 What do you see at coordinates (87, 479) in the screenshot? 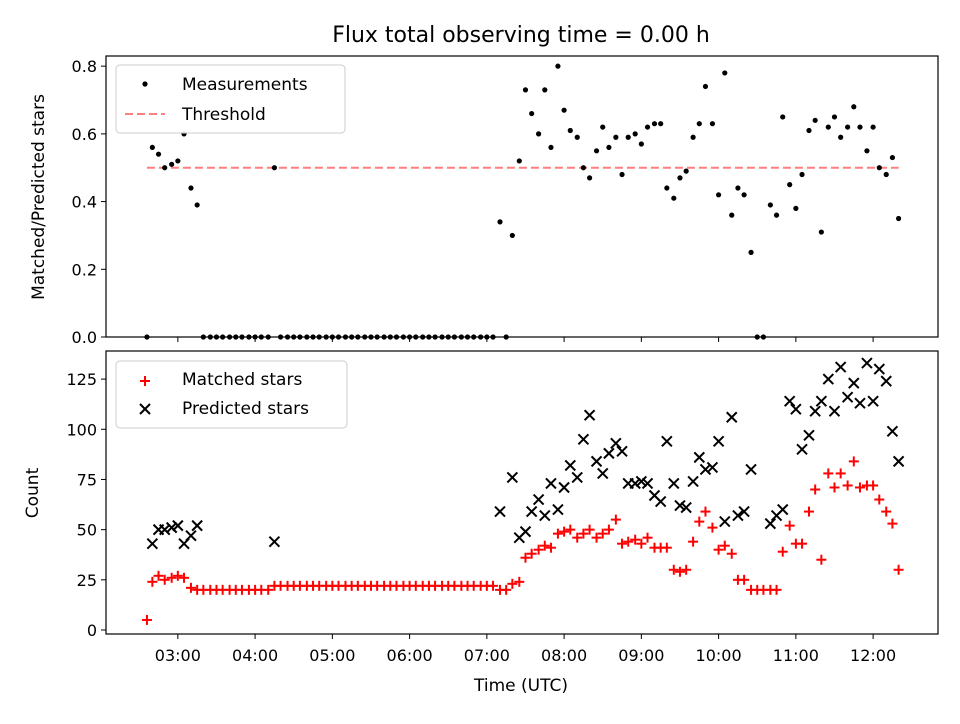
I see `count-y-tick-label: 75` at bounding box center [87, 479].